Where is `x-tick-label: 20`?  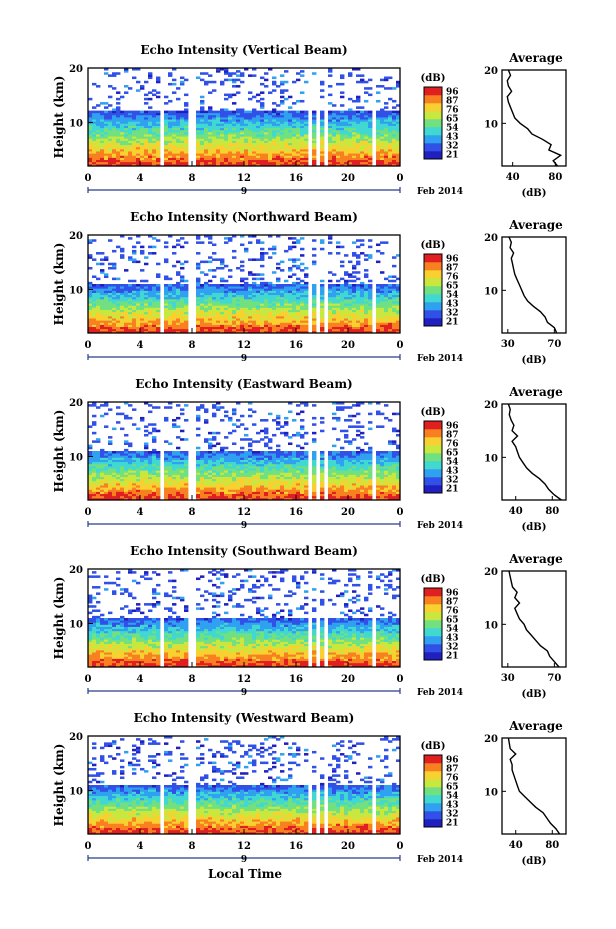
x-tick-label: 20 is located at coordinates (348, 345).